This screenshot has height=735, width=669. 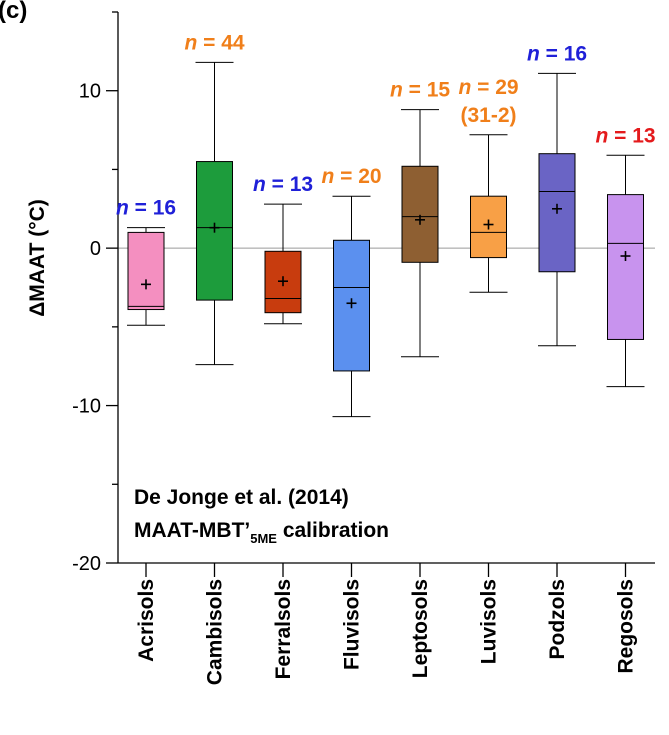 I want to click on n-value: = 20, so click(x=357, y=176).